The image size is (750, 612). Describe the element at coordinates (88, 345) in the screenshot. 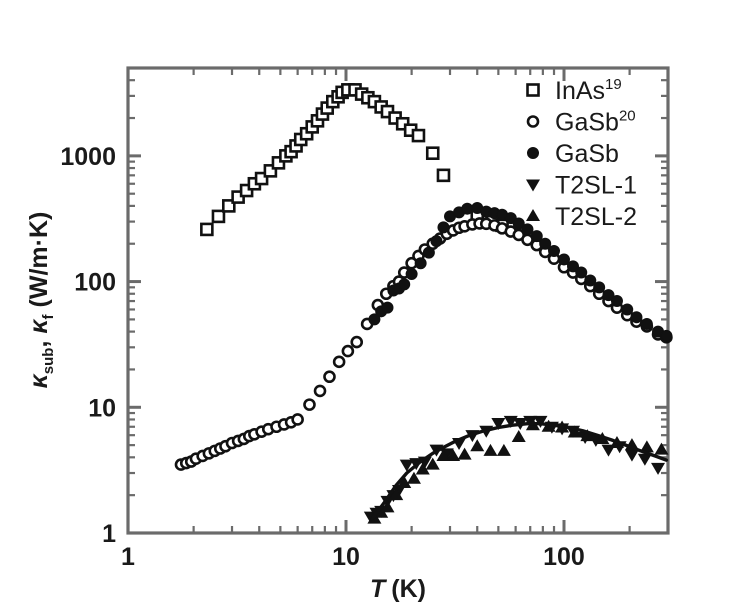

I see `y-axis-tick-labels: 1 10 100 1000` at that location.